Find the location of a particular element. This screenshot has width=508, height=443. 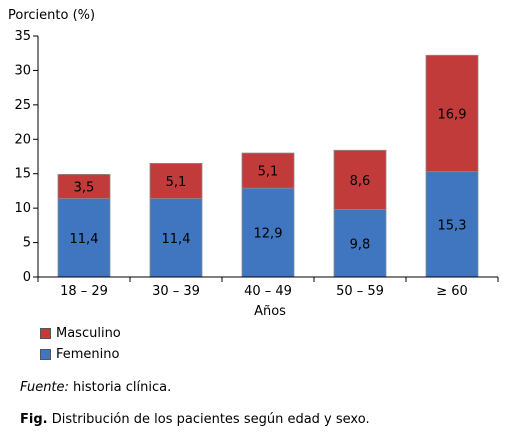

source-note: Fuente: historia clínica. is located at coordinates (95, 387).